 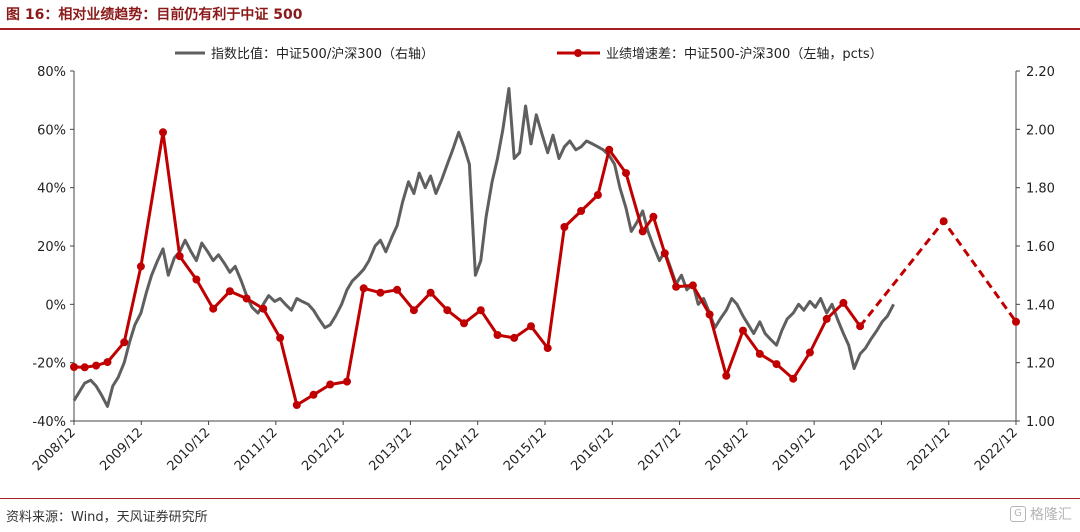 I want to click on left-tick-label: -20%, so click(x=49, y=364).